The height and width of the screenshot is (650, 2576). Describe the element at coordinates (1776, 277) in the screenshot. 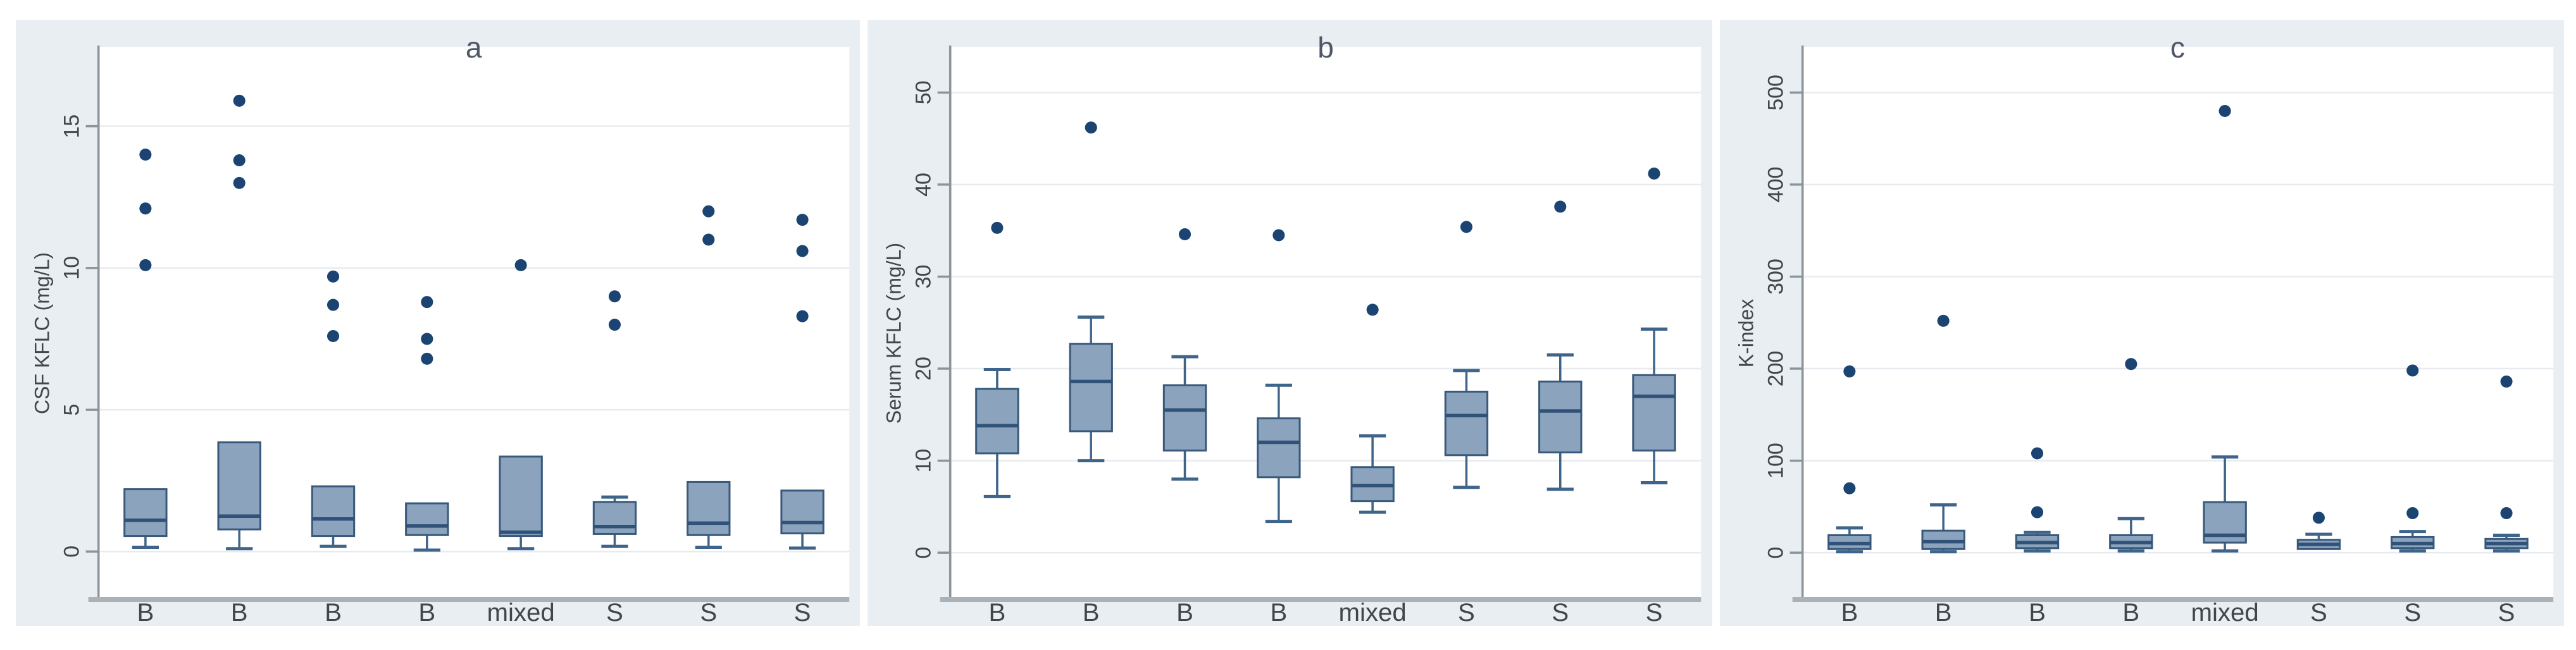

I see `y-tick-label: 300` at that location.